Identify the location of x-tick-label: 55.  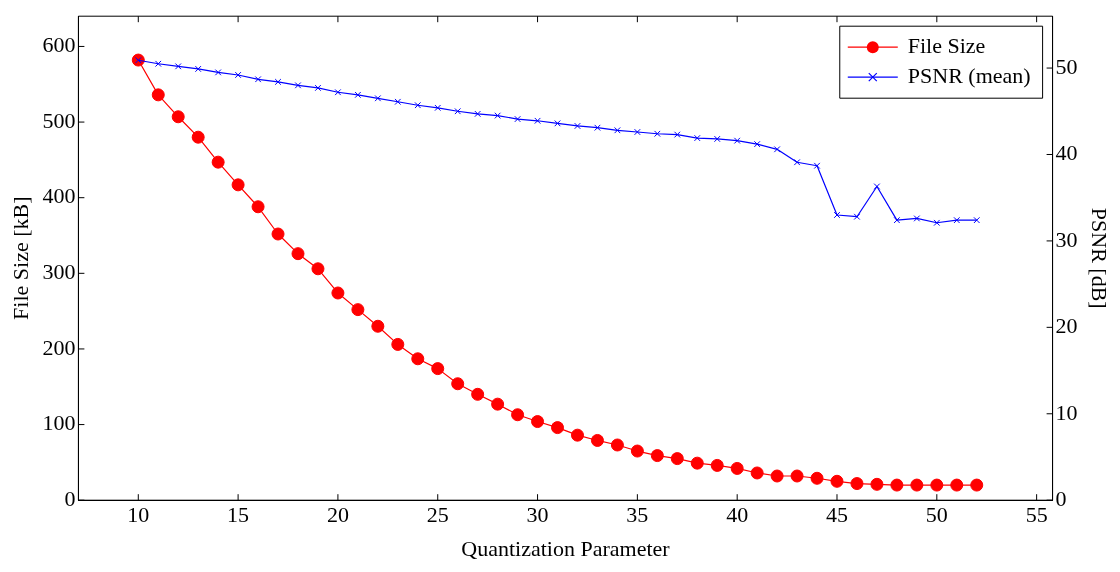
(1036, 515).